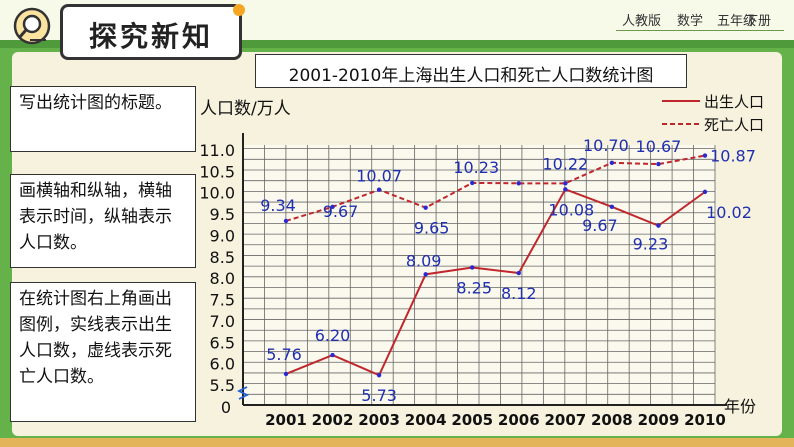  I want to click on axis-break-icon, so click(243, 393).